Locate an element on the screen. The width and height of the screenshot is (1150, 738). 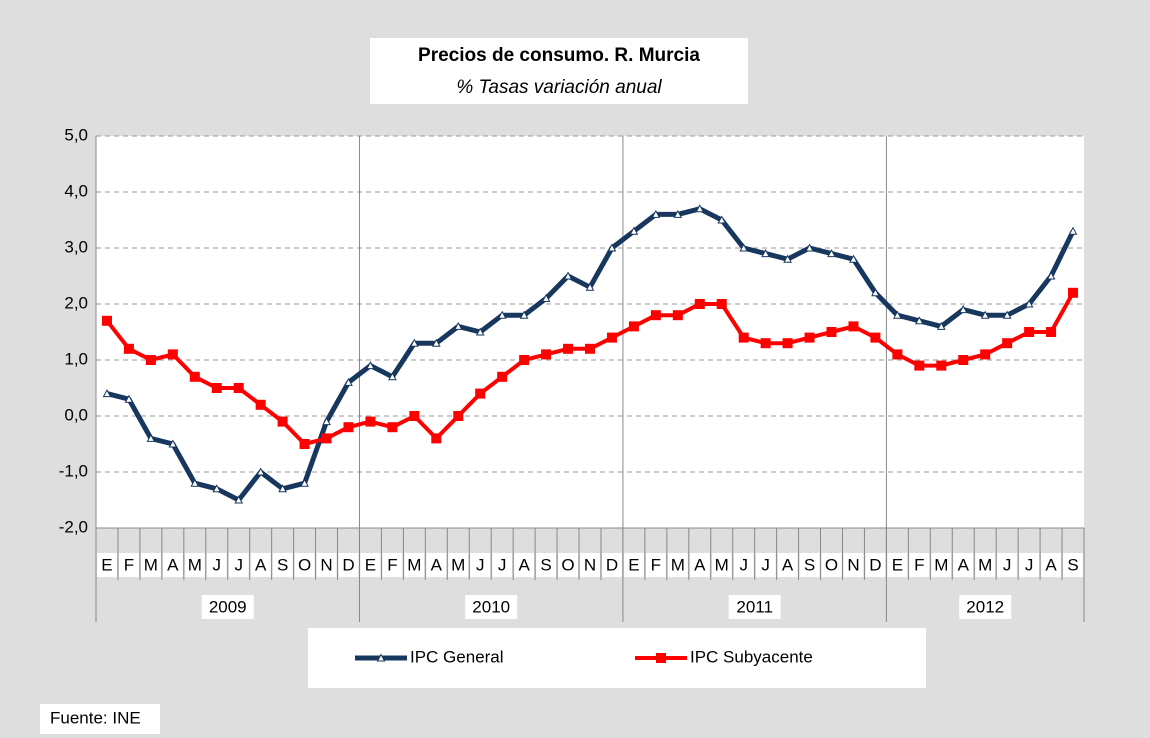
x-tick-label: E is located at coordinates (633, 564).